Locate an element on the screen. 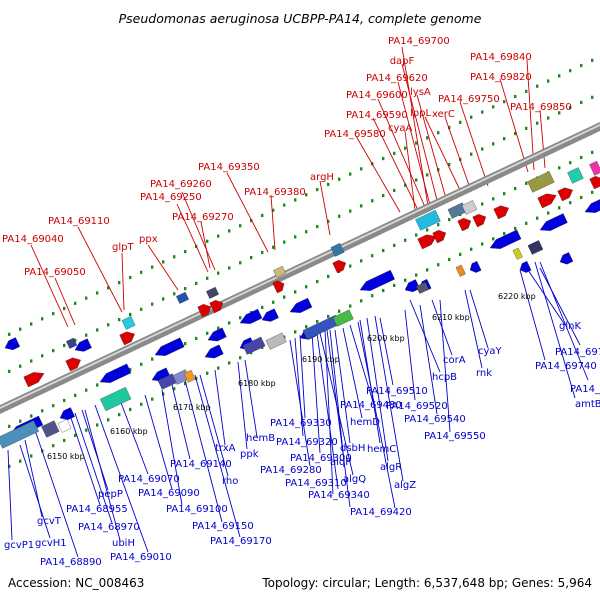 The height and width of the screenshot is (600, 600). forward-gene-label: glpT is located at coordinates (123, 247).